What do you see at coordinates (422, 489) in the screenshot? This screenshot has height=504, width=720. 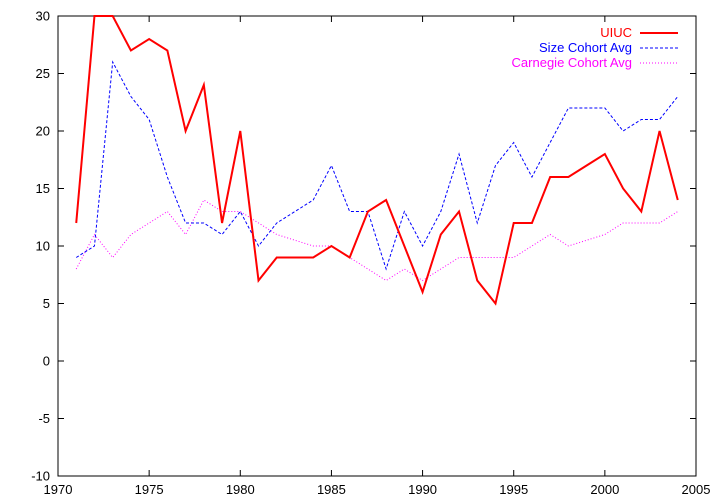 I see `x-tick-label: 1990` at bounding box center [422, 489].